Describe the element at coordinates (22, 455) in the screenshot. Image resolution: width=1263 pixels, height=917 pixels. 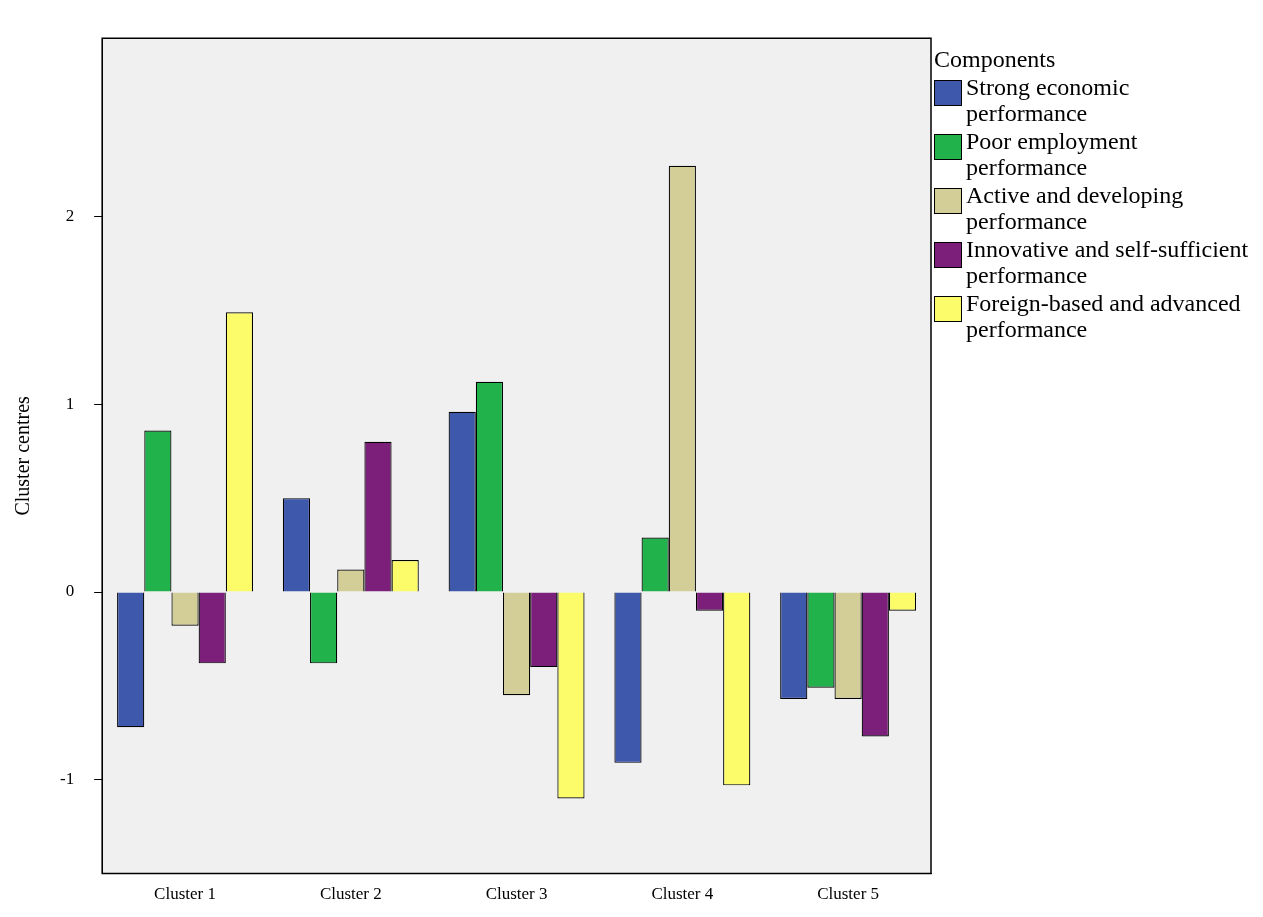
I see `y-axis-title: Cluster centres` at that location.